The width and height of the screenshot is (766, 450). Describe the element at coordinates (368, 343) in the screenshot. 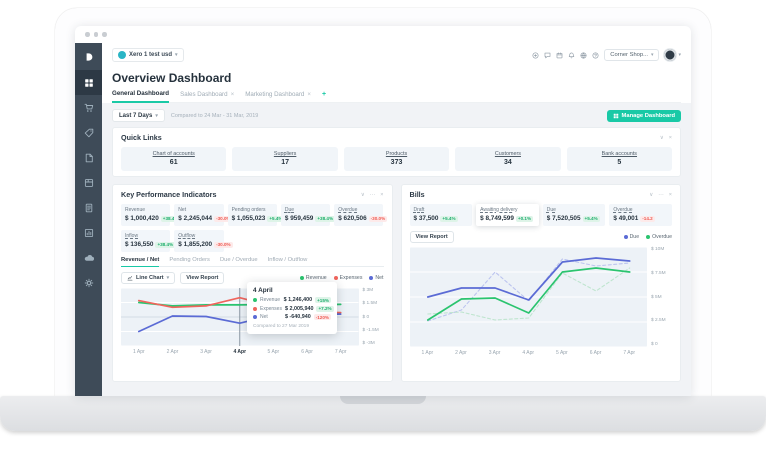

I see `y-axis-label: $ -3M` at that location.